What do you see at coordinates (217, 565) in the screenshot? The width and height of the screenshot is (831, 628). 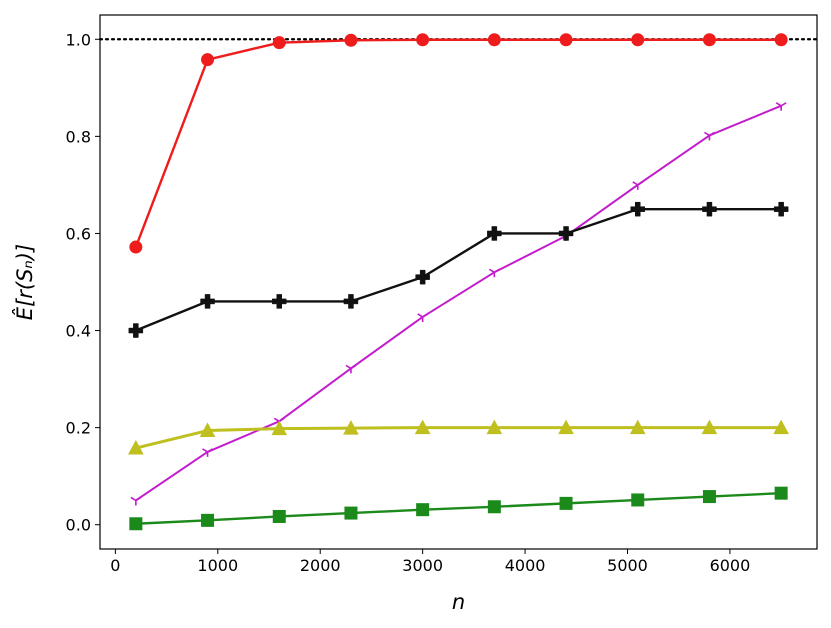 I see `x-tick-label: 1000` at bounding box center [217, 565].